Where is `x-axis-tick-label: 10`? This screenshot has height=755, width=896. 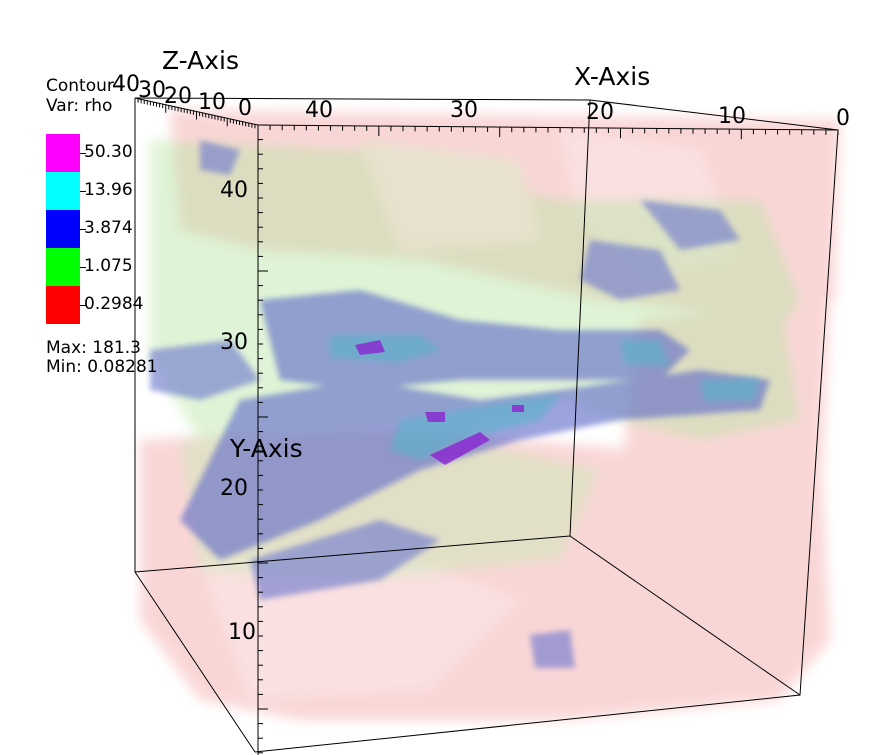
x-axis-tick-label: 10 is located at coordinates (732, 116).